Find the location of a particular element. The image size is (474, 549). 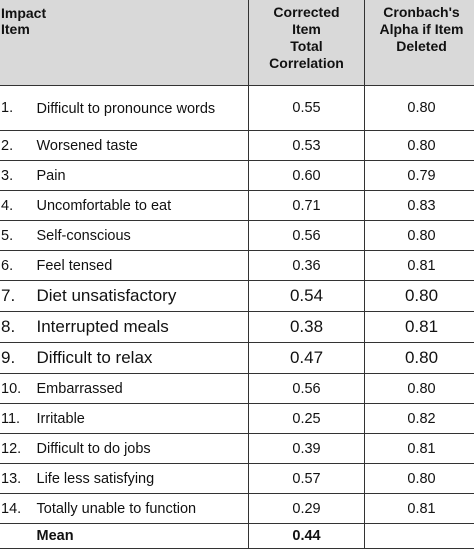

corrected-correlation-value: 0.53 is located at coordinates (307, 146).